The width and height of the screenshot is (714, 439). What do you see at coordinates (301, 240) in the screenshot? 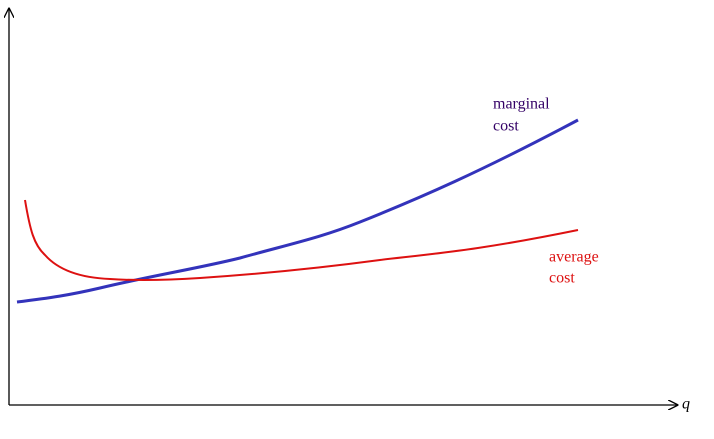
I see `average-cost-curve` at bounding box center [301, 240].